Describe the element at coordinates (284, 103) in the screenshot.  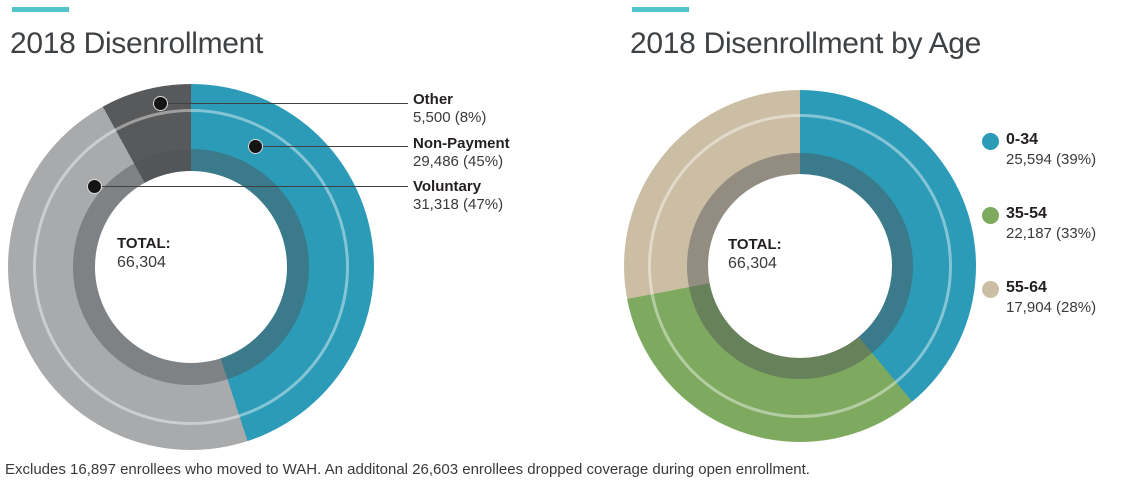
I see `callout-line-other` at that location.